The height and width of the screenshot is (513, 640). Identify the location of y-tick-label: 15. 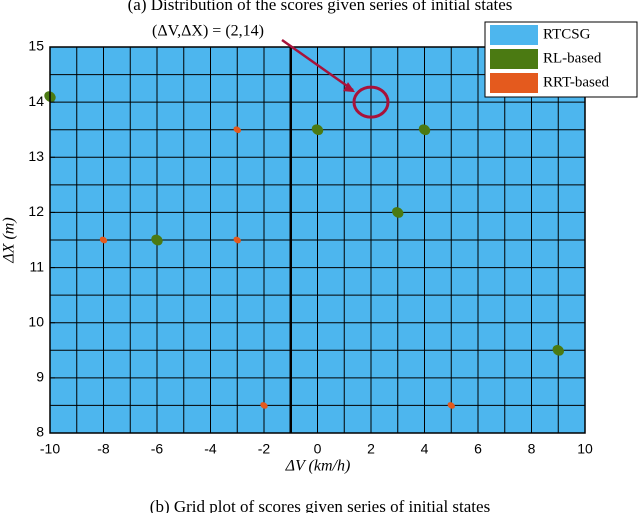
(36, 46).